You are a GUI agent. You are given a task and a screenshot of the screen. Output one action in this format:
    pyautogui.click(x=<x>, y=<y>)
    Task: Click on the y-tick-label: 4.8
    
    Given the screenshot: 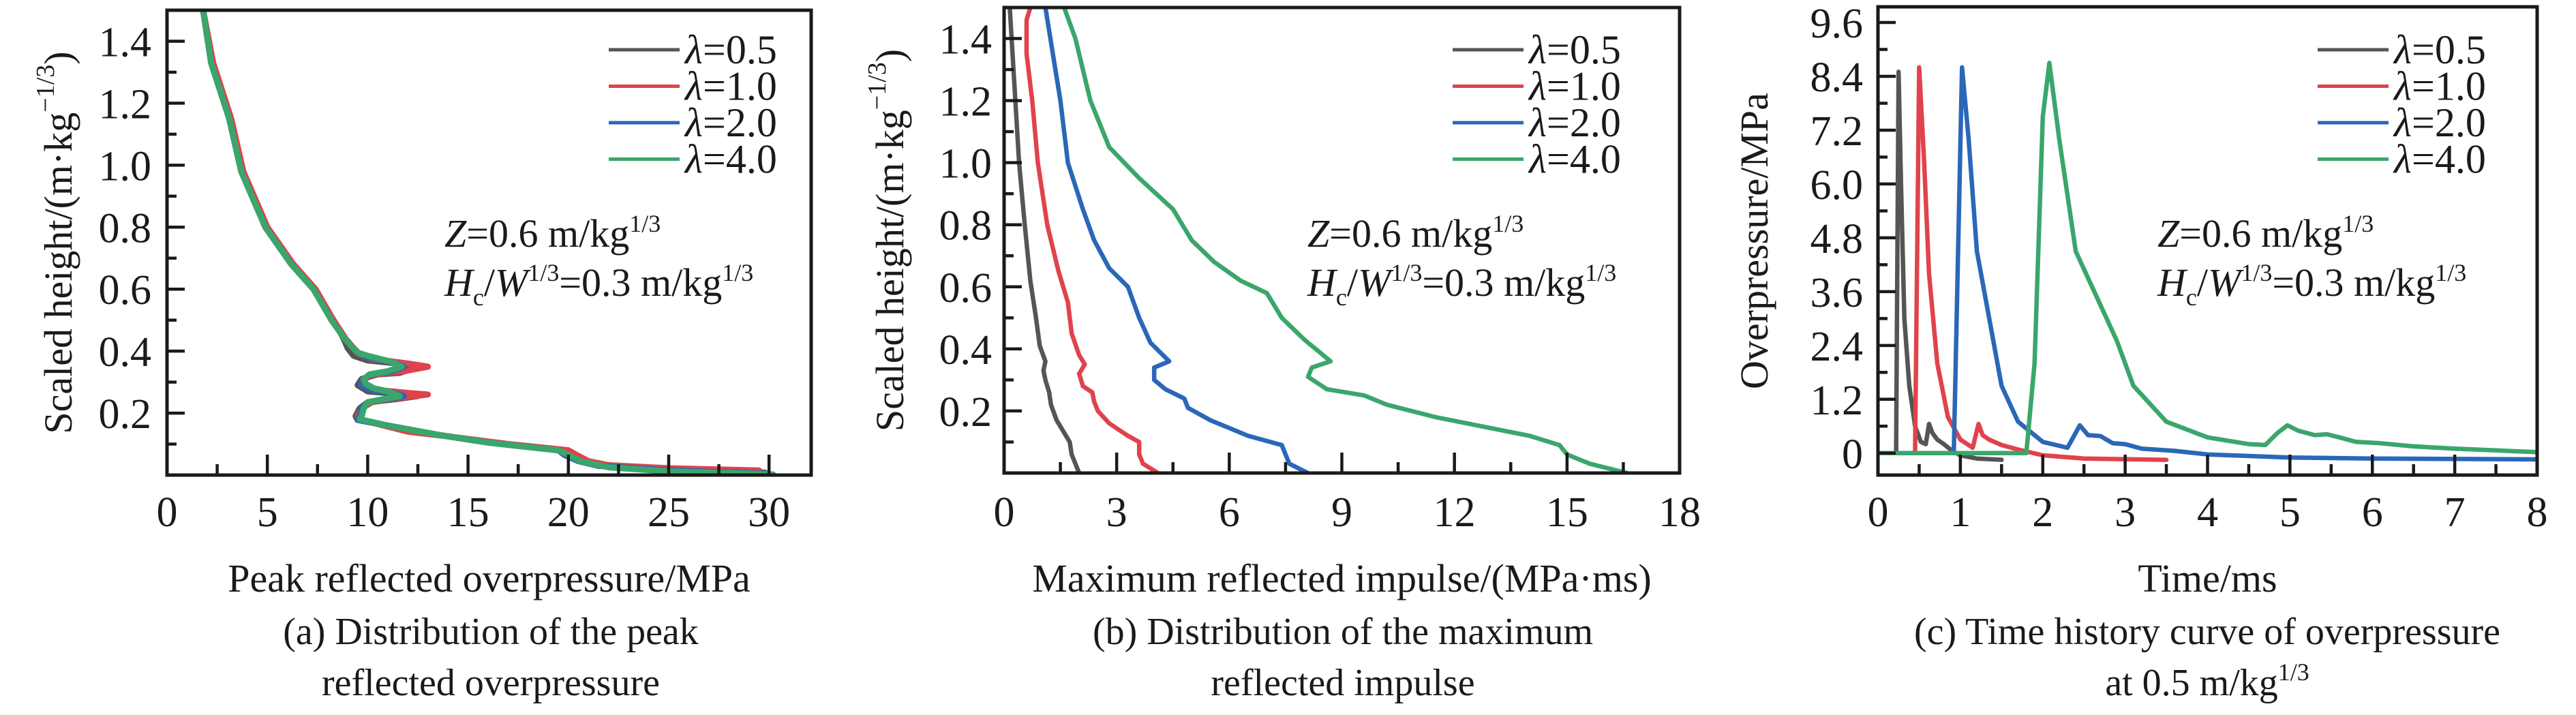 What is the action you would take?
    pyautogui.click(x=1837, y=239)
    